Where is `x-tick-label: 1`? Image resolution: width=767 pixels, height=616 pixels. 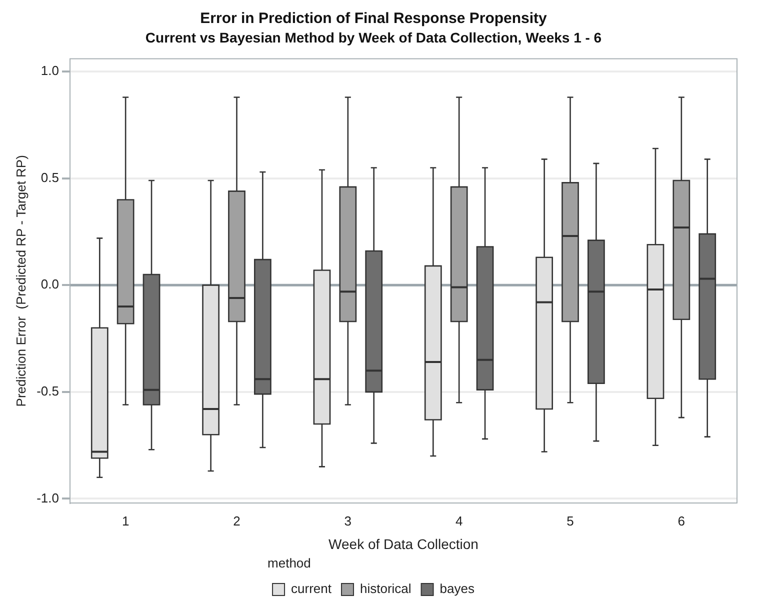
x-tick-label: 1 is located at coordinates (126, 520).